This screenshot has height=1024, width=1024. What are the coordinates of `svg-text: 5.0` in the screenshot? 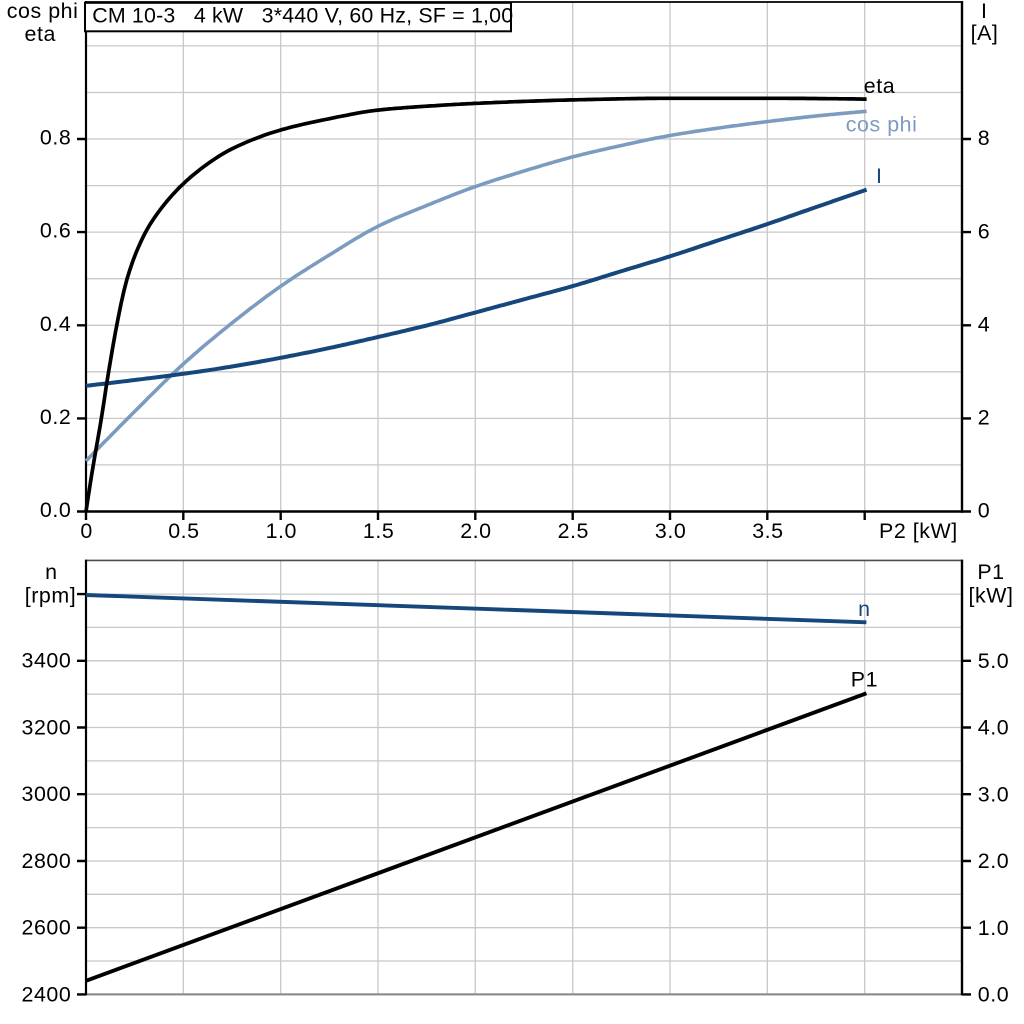 It's located at (993, 661).